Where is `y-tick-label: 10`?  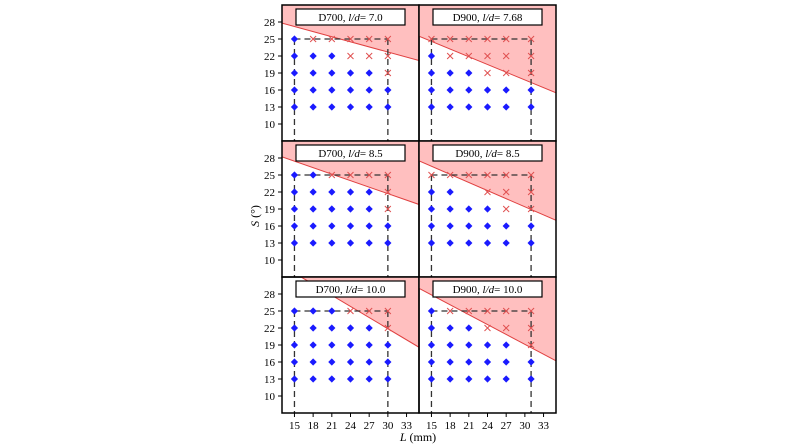
y-tick-label: 10 is located at coordinates (270, 125).